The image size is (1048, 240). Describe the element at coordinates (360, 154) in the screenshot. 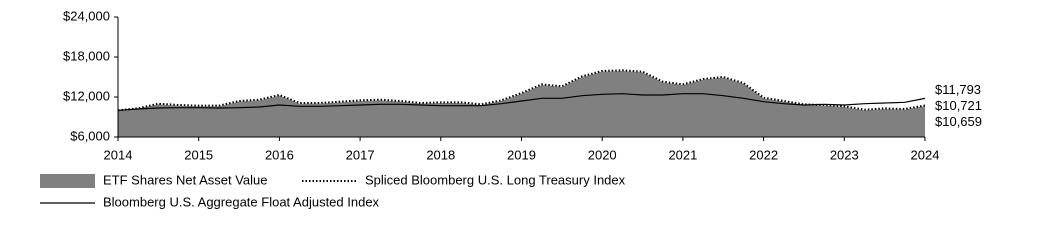

I see `x-tick-label: 2017` at that location.